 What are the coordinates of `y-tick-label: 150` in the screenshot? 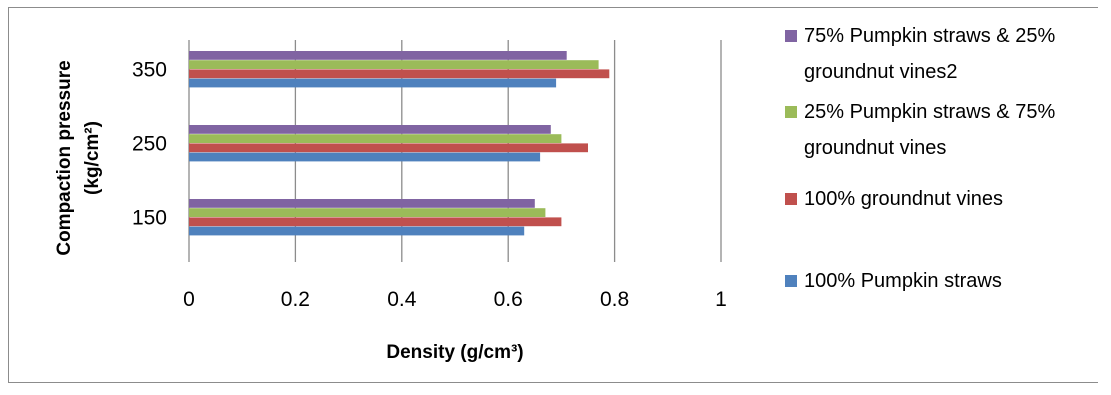 It's located at (149, 217).